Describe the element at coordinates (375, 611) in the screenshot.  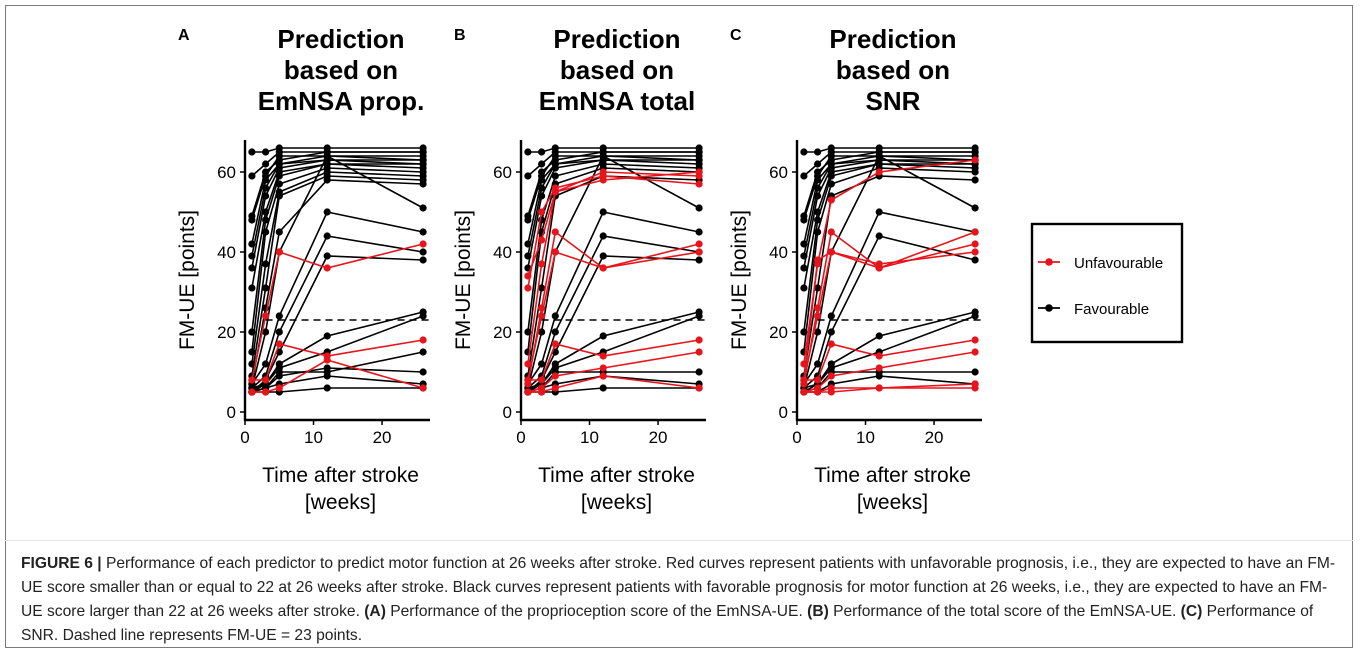
I see `caption-a-label: (A)` at that location.